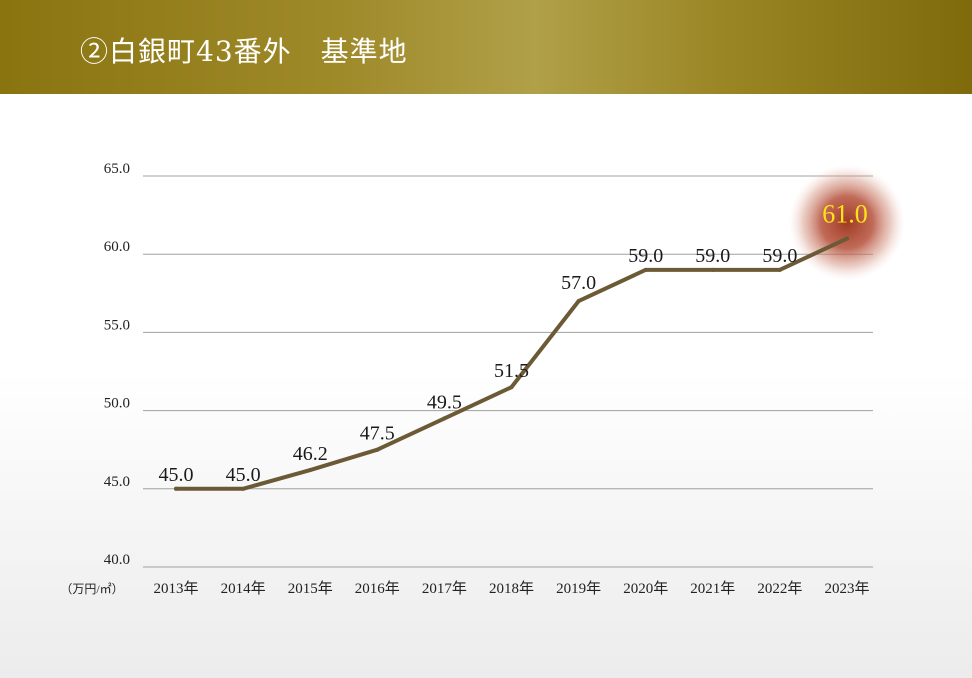  What do you see at coordinates (117, 560) in the screenshot?
I see `y-tick-label: 40.0` at bounding box center [117, 560].